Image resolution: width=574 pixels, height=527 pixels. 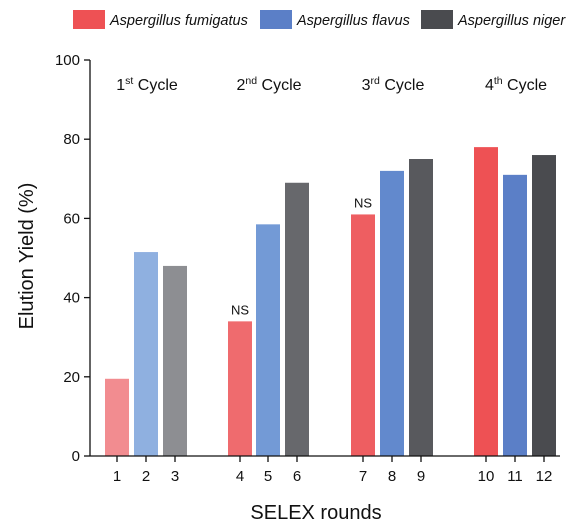 What do you see at coordinates (315, 513) in the screenshot?
I see `x-axis-title: SELEX rounds` at bounding box center [315, 513].